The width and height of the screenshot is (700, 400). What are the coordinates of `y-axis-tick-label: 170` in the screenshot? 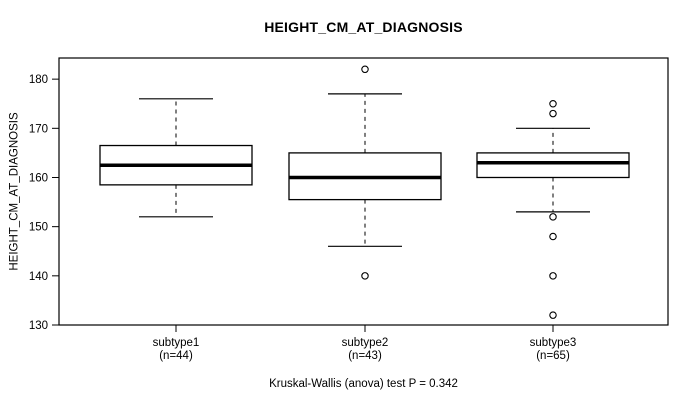 It's located at (38, 129).